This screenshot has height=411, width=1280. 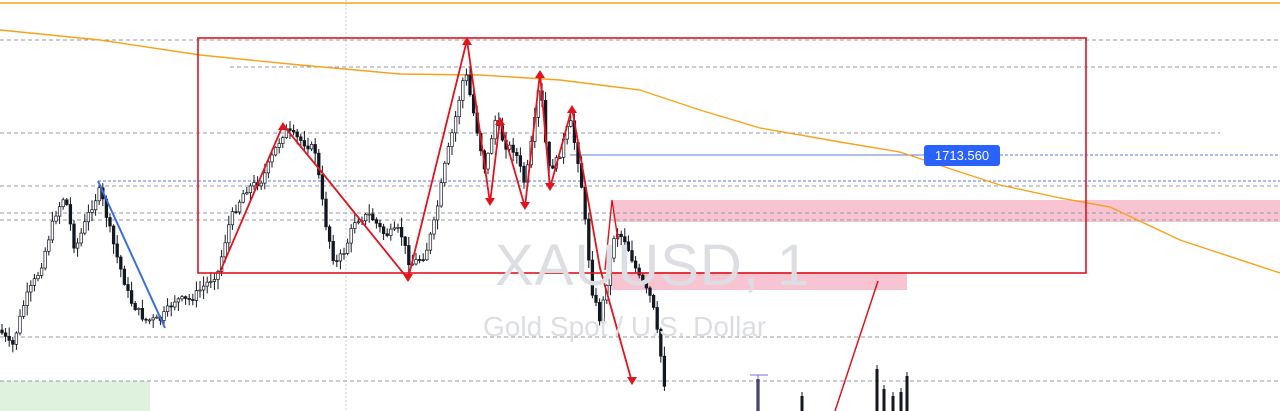 I want to click on watermark-symbol: XAUUSD, 1, so click(x=653, y=265).